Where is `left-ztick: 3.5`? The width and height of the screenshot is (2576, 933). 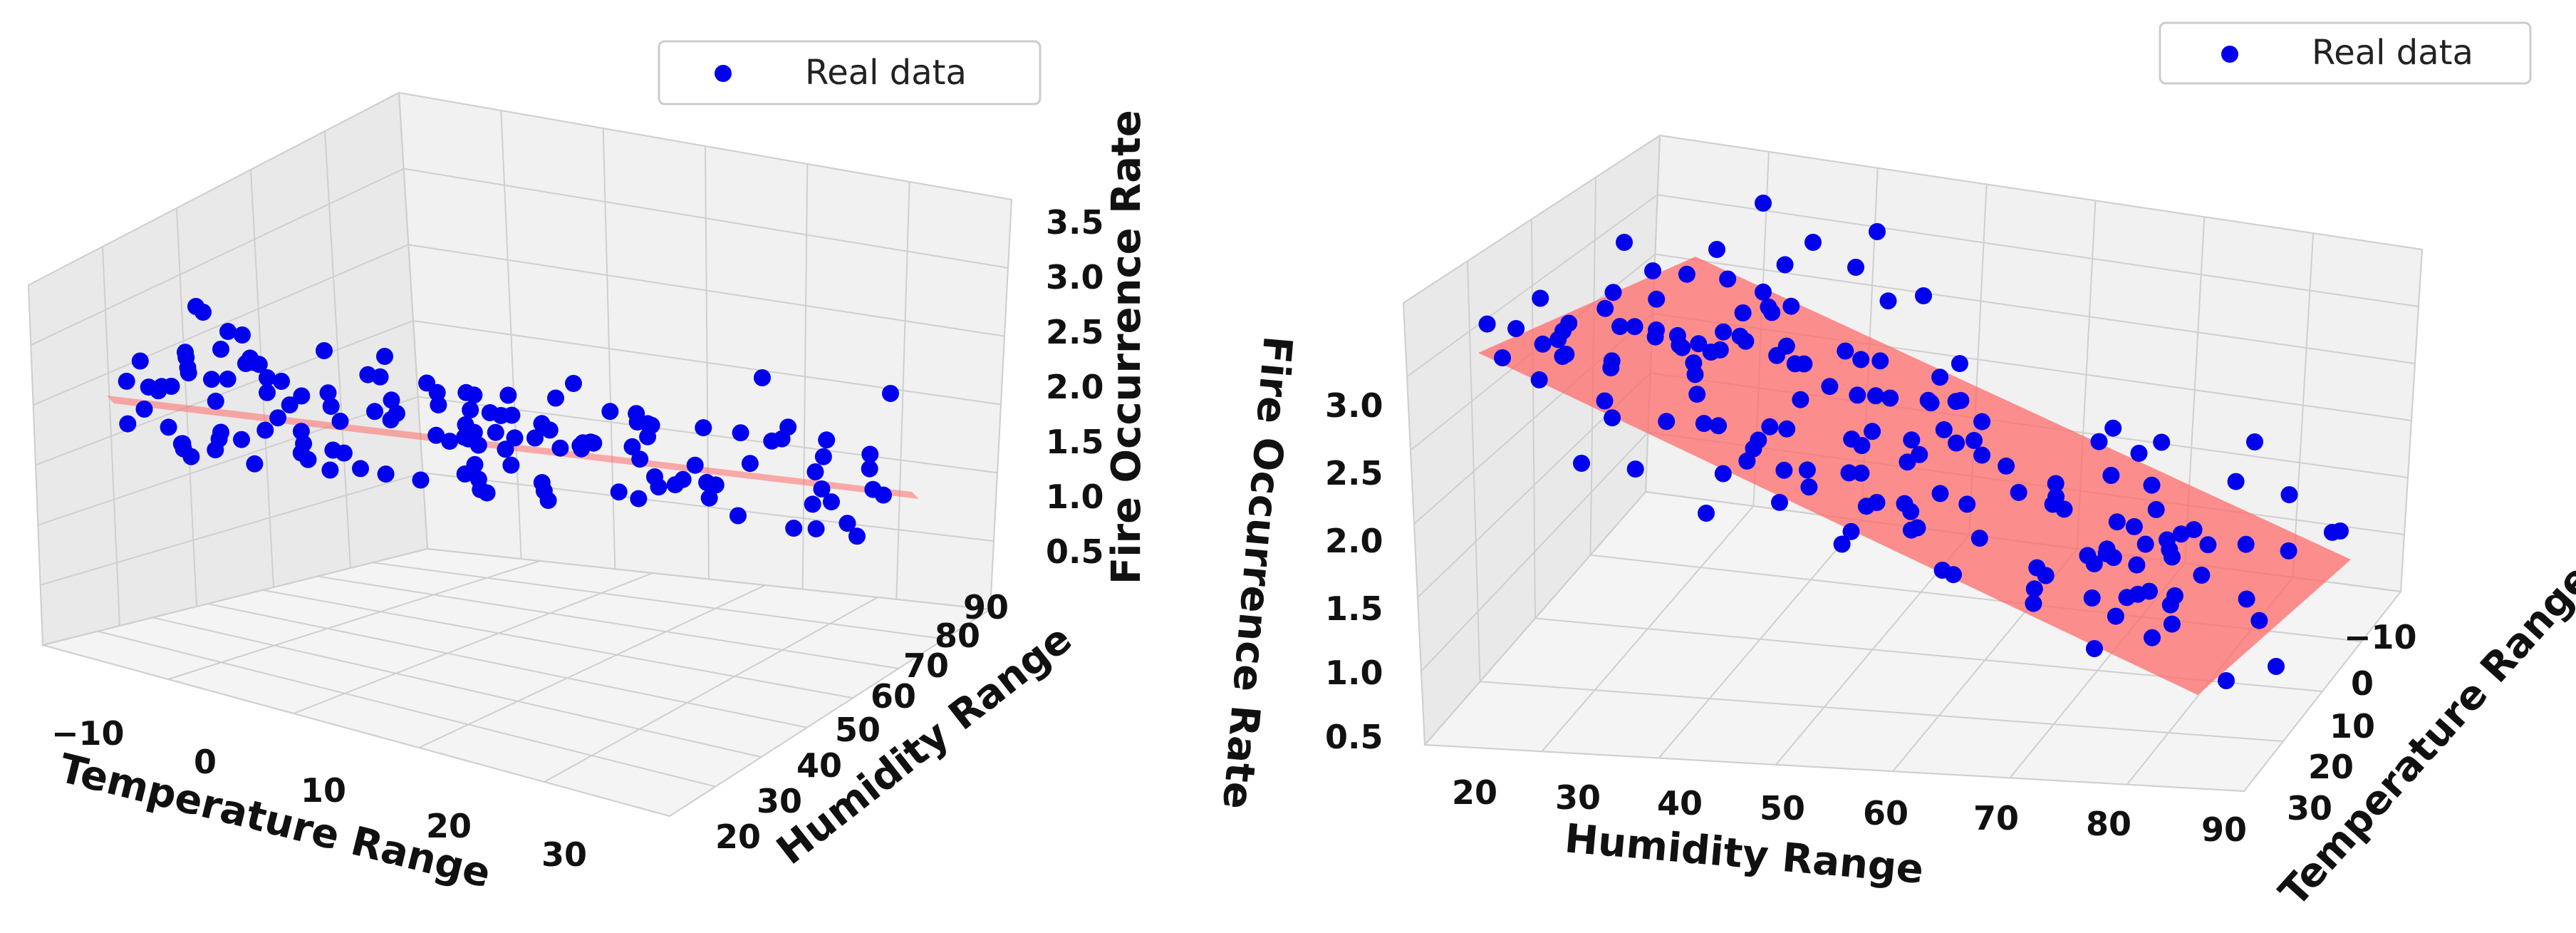 left-ztick: 3.5 is located at coordinates (1075, 223).